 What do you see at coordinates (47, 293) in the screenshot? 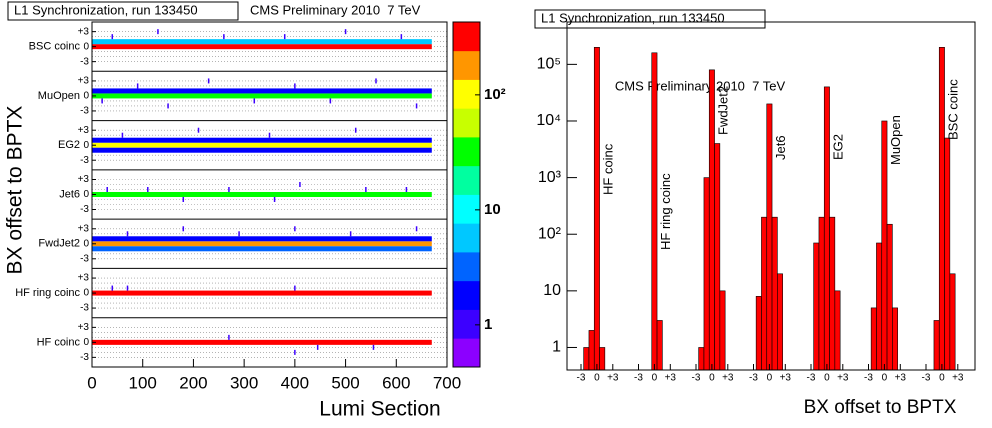
I see `row-label: HF ring coinc` at bounding box center [47, 293].